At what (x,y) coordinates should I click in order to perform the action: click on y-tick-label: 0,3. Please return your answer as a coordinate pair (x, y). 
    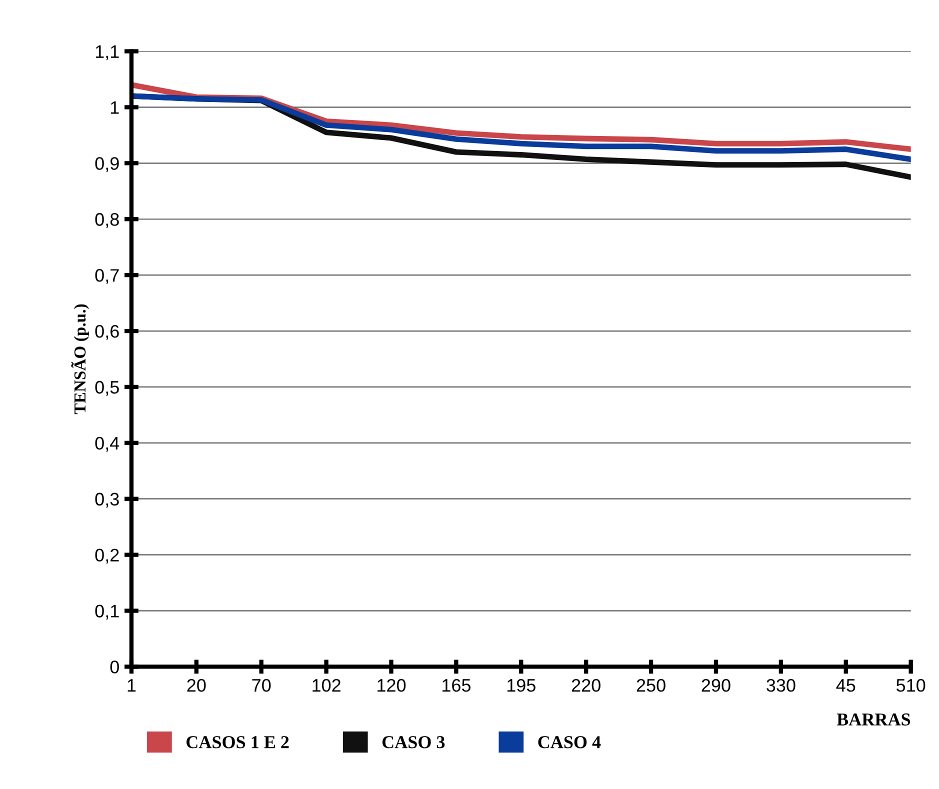
    Looking at the image, I should click on (107, 500).